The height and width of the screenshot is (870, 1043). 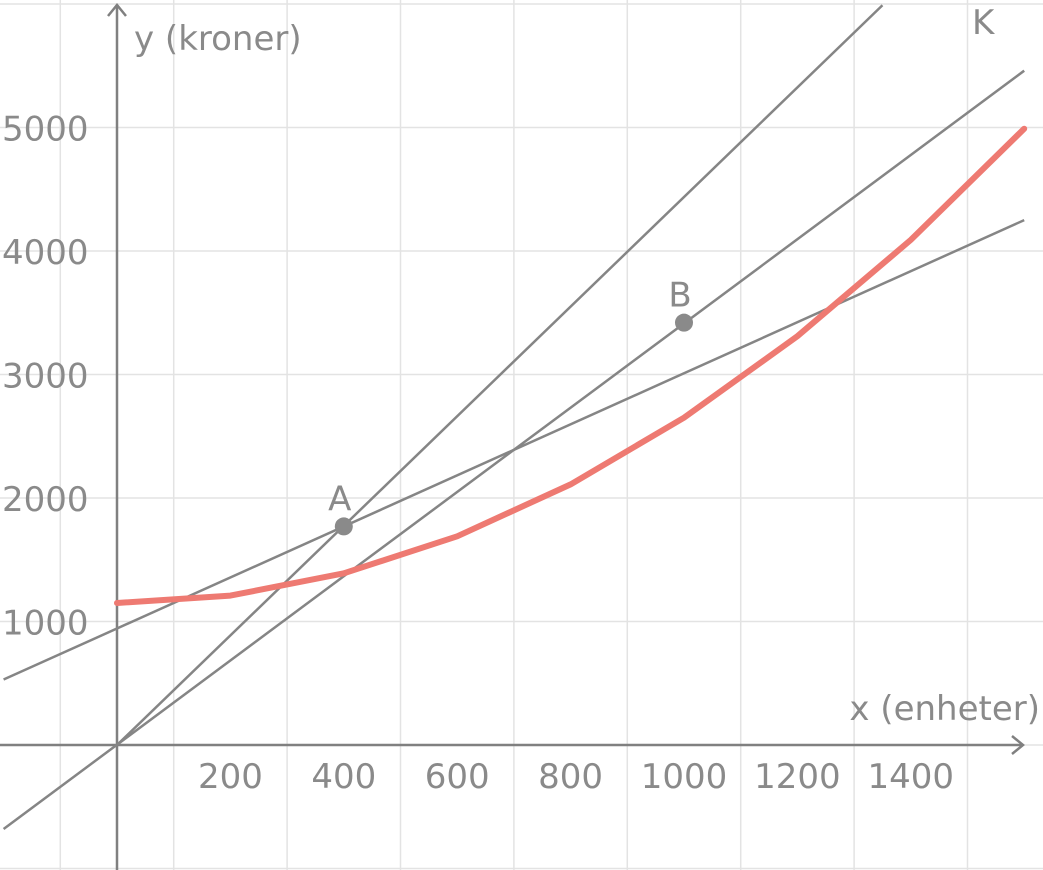 What do you see at coordinates (944, 709) in the screenshot?
I see `x-axis-label: x (enheter)` at bounding box center [944, 709].